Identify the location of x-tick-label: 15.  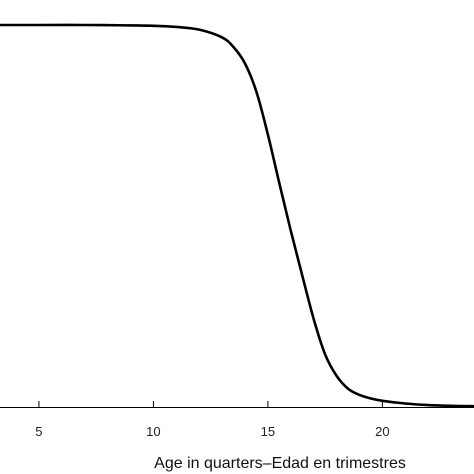
(268, 431).